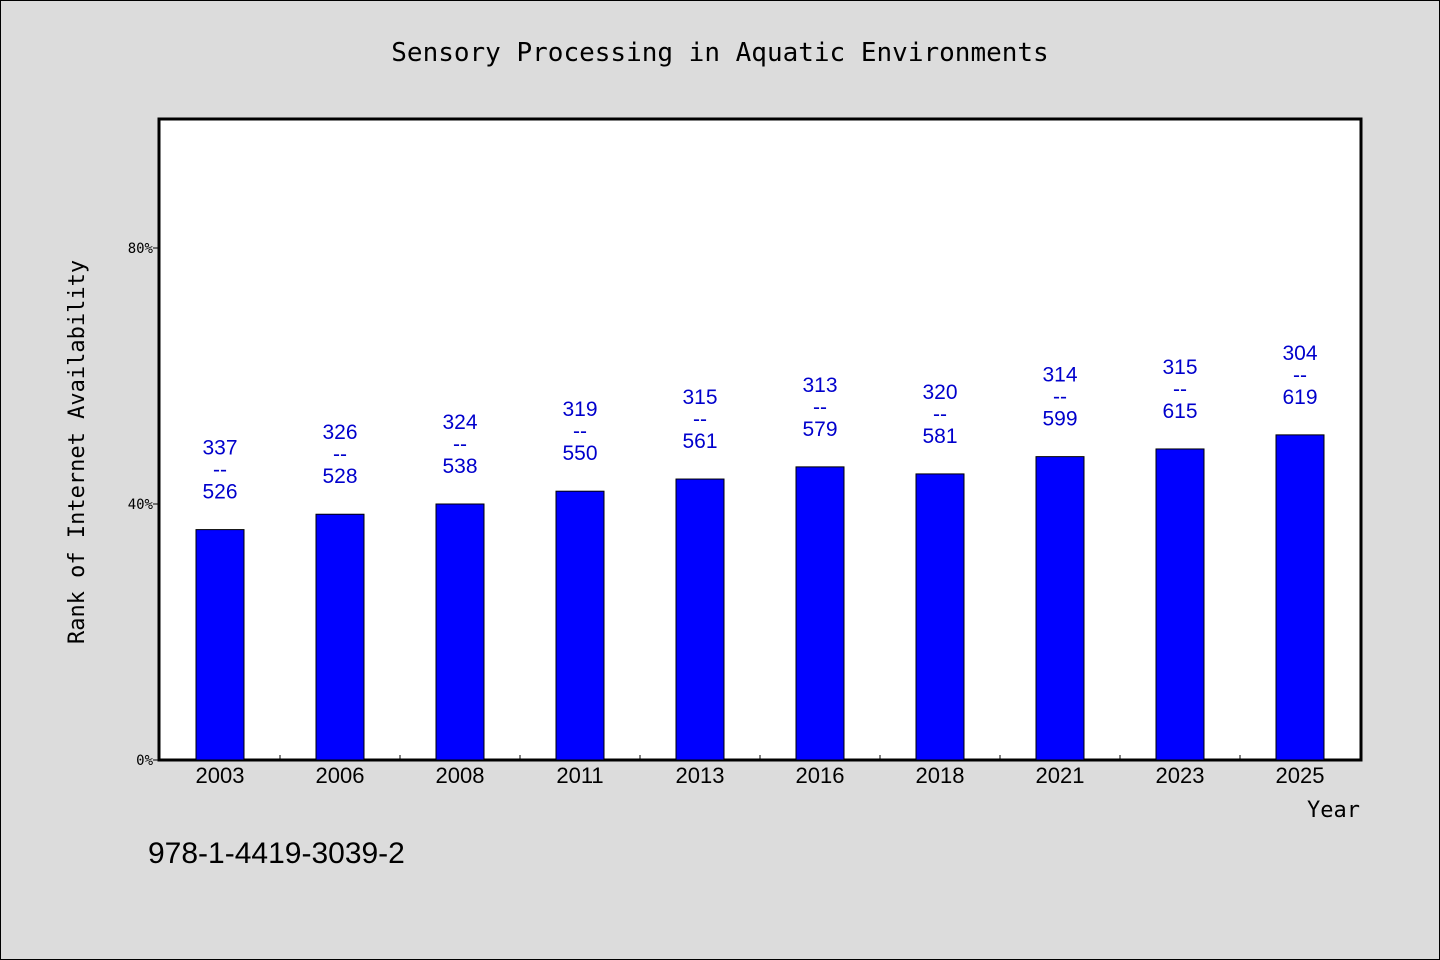 This screenshot has height=960, width=1440. I want to click on bar-2013, so click(700, 619).